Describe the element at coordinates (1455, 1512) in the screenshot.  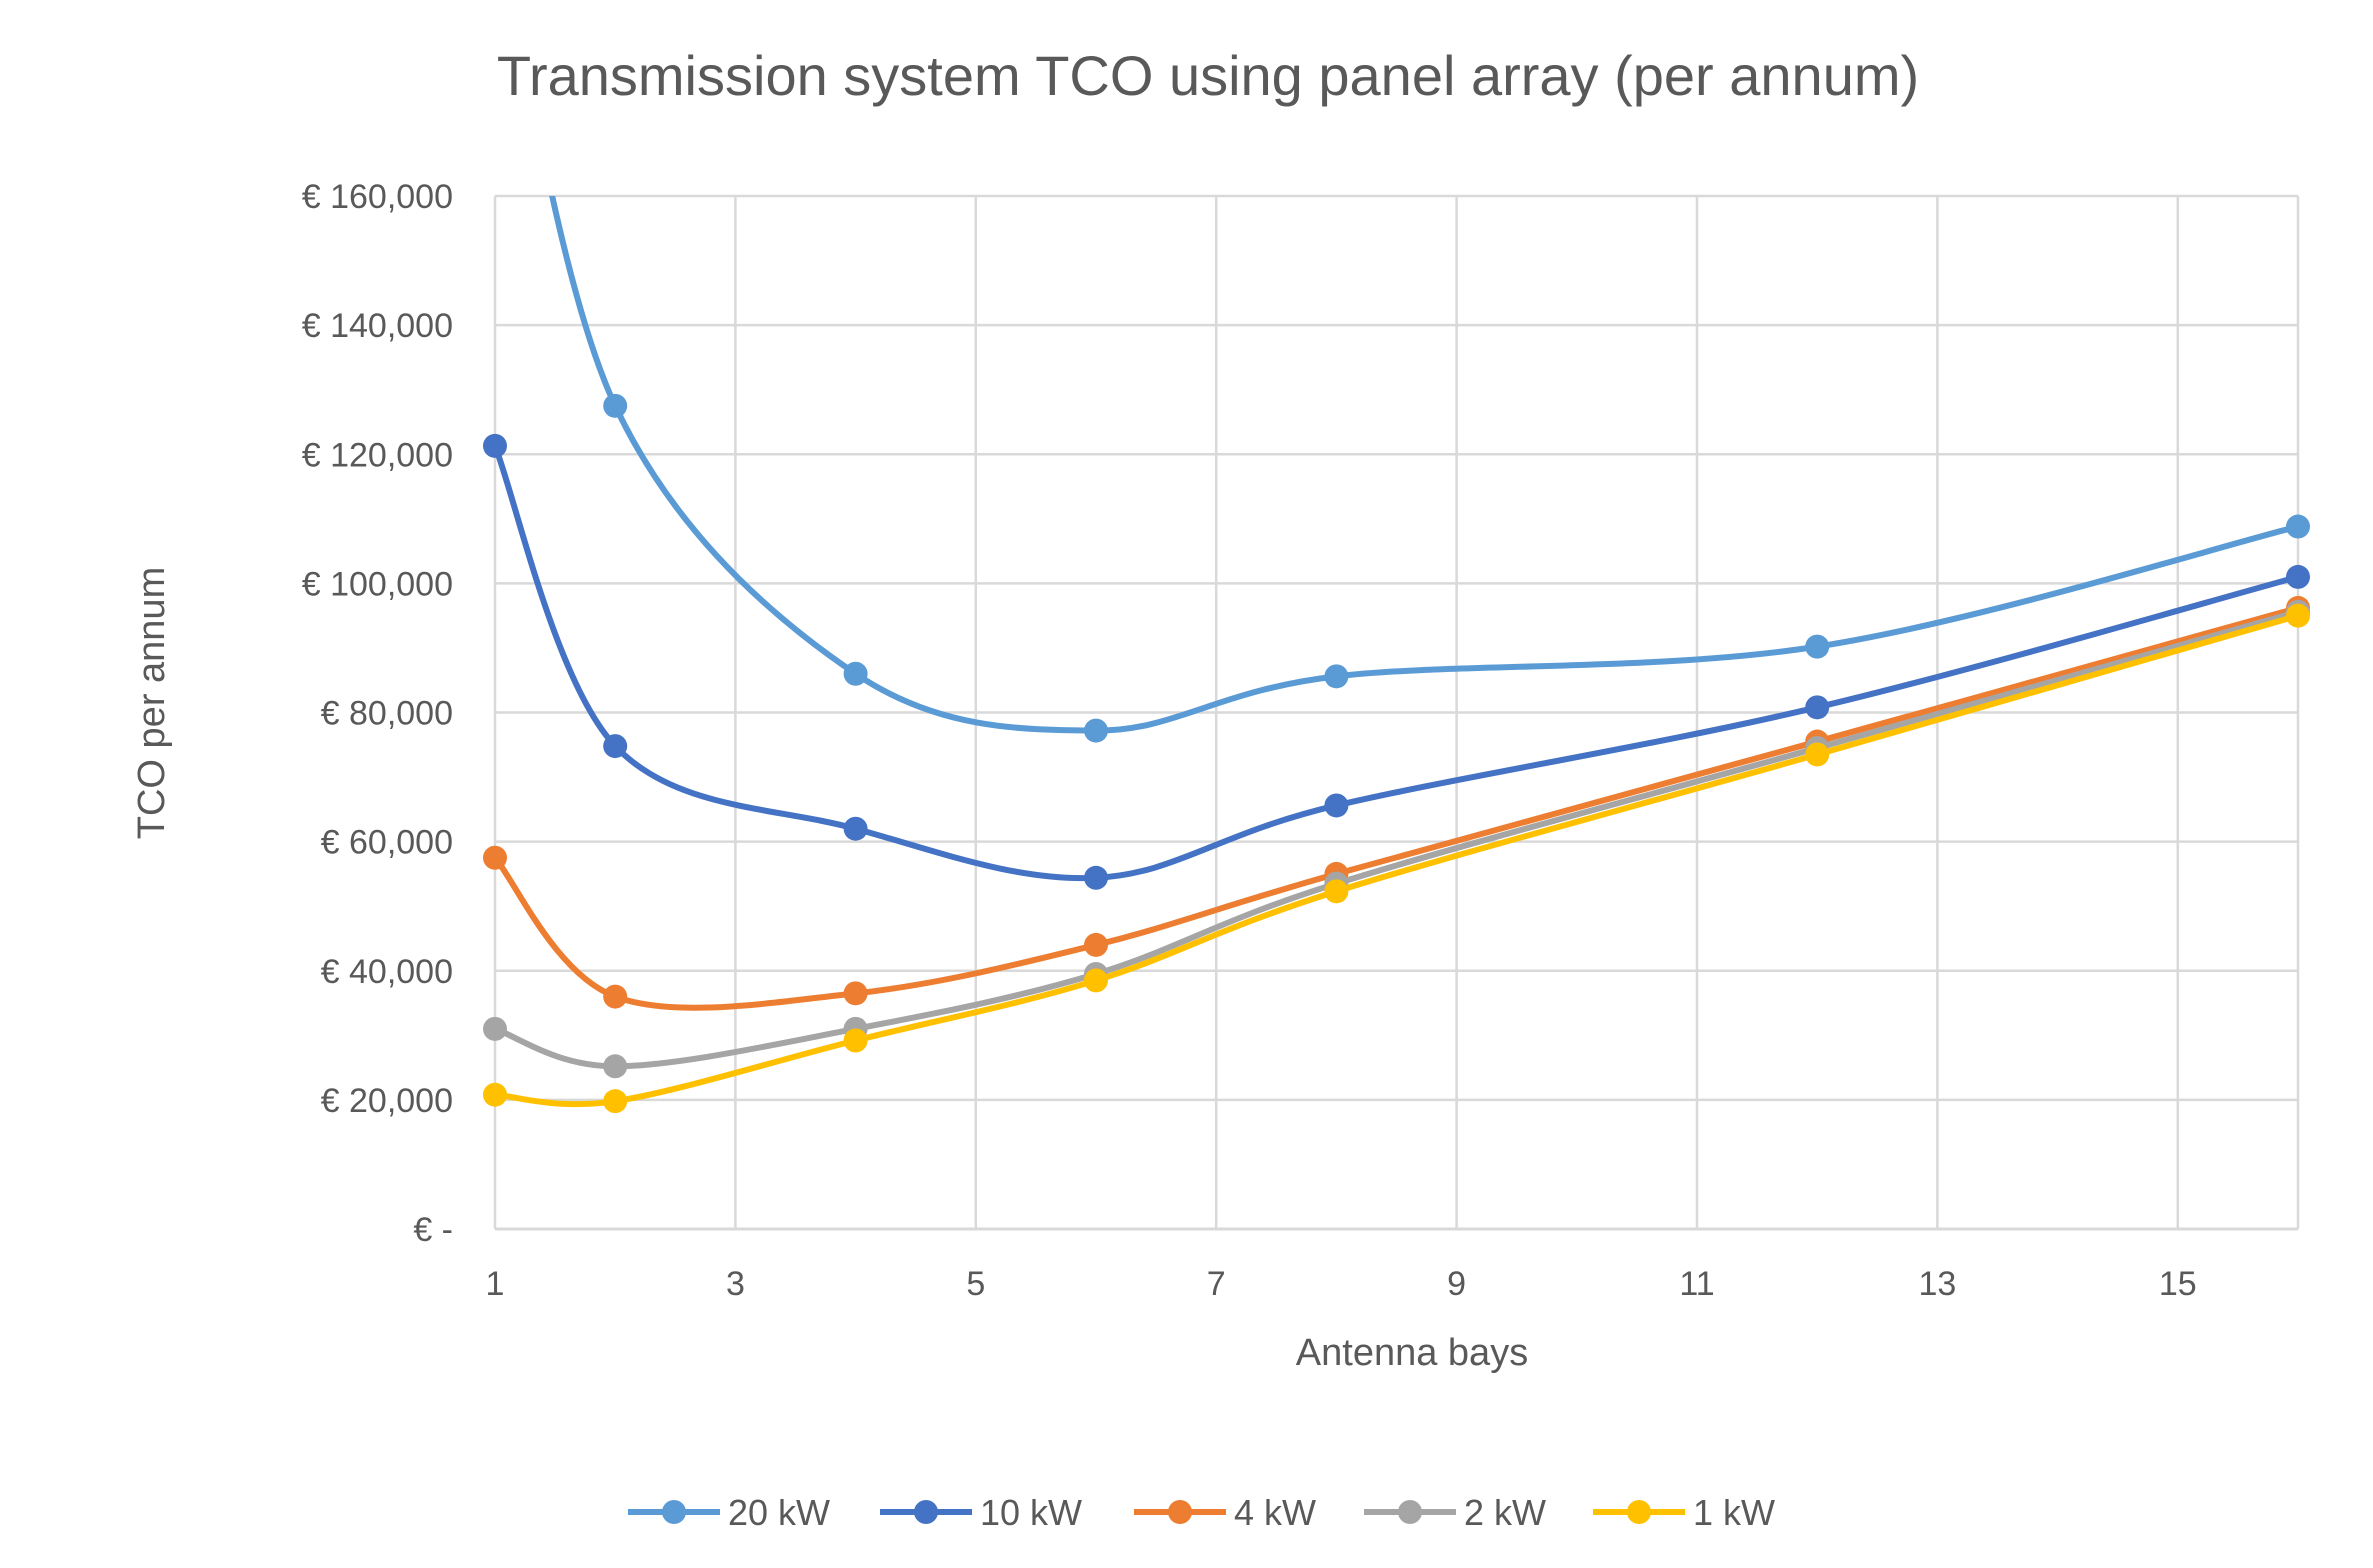
I see `legend-item: 2 kW` at that location.